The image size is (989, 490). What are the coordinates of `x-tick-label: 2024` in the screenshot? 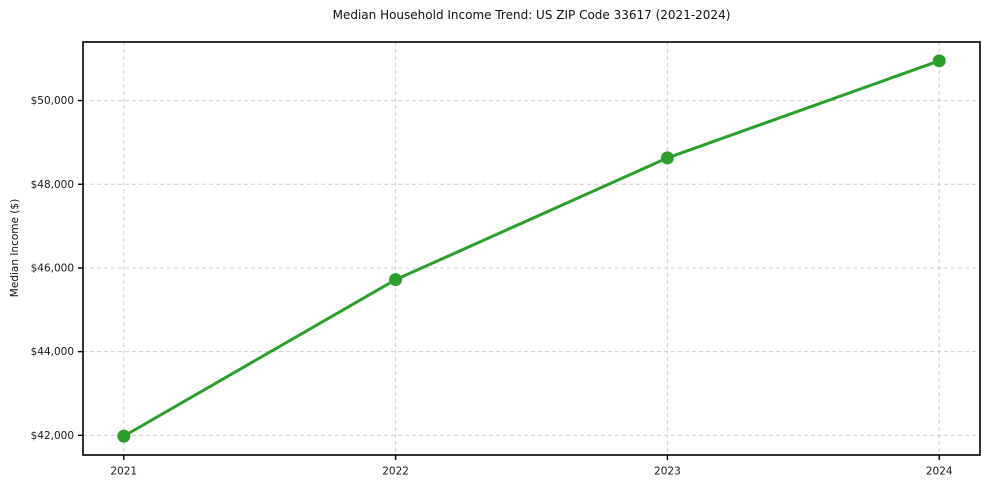 It's located at (939, 472).